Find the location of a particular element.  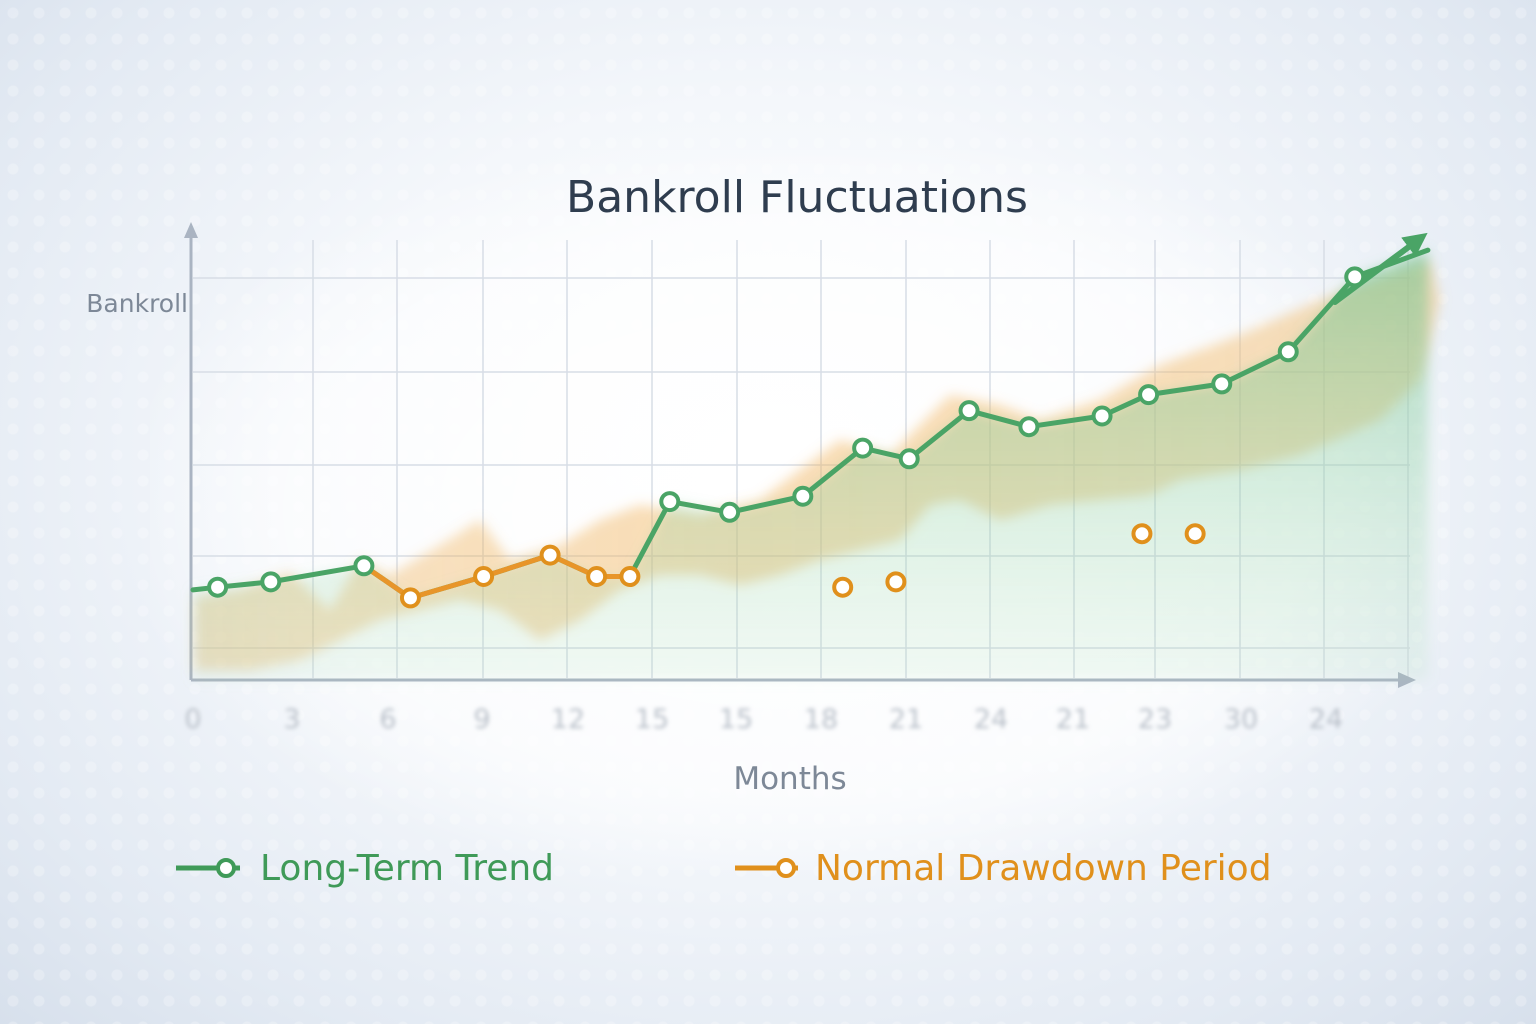

legend-drawdown-label: Normal Drawdown Period is located at coordinates (1043, 868).